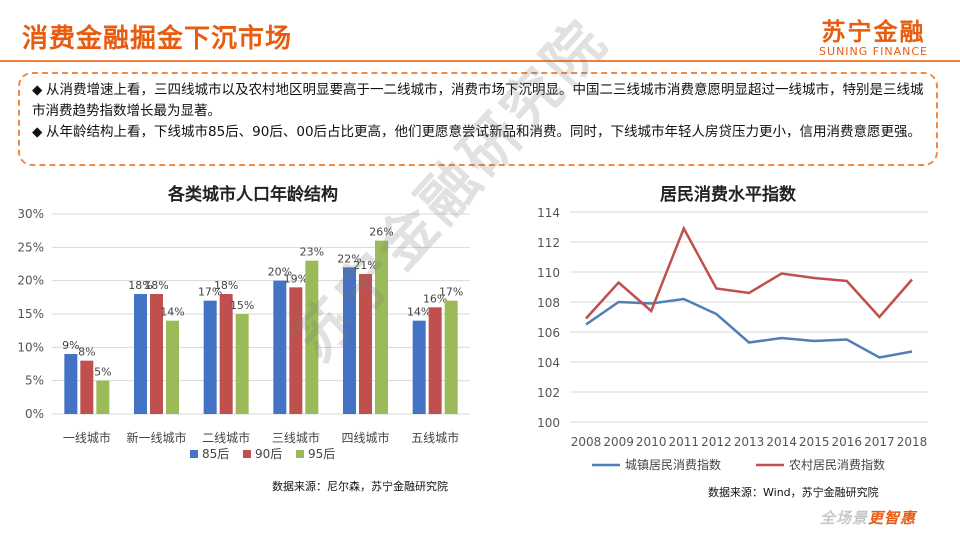 The width and height of the screenshot is (960, 540). What do you see at coordinates (586, 442) in the screenshot?
I see `x-tick-label: 2008` at bounding box center [586, 442].